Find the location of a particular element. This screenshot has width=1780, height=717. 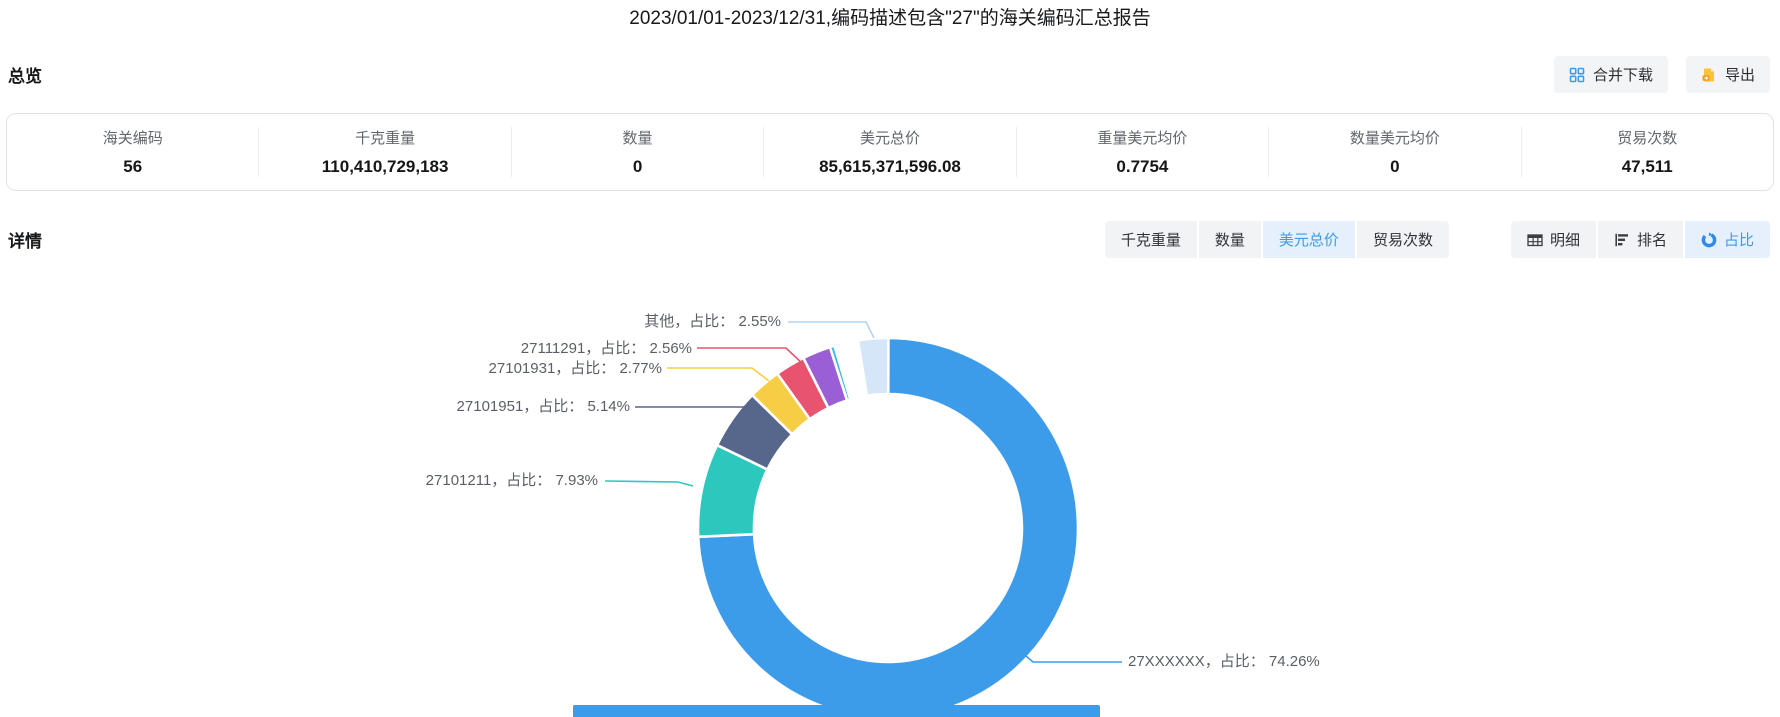

leader-line-27xxxxxx is located at coordinates (1070, 656).